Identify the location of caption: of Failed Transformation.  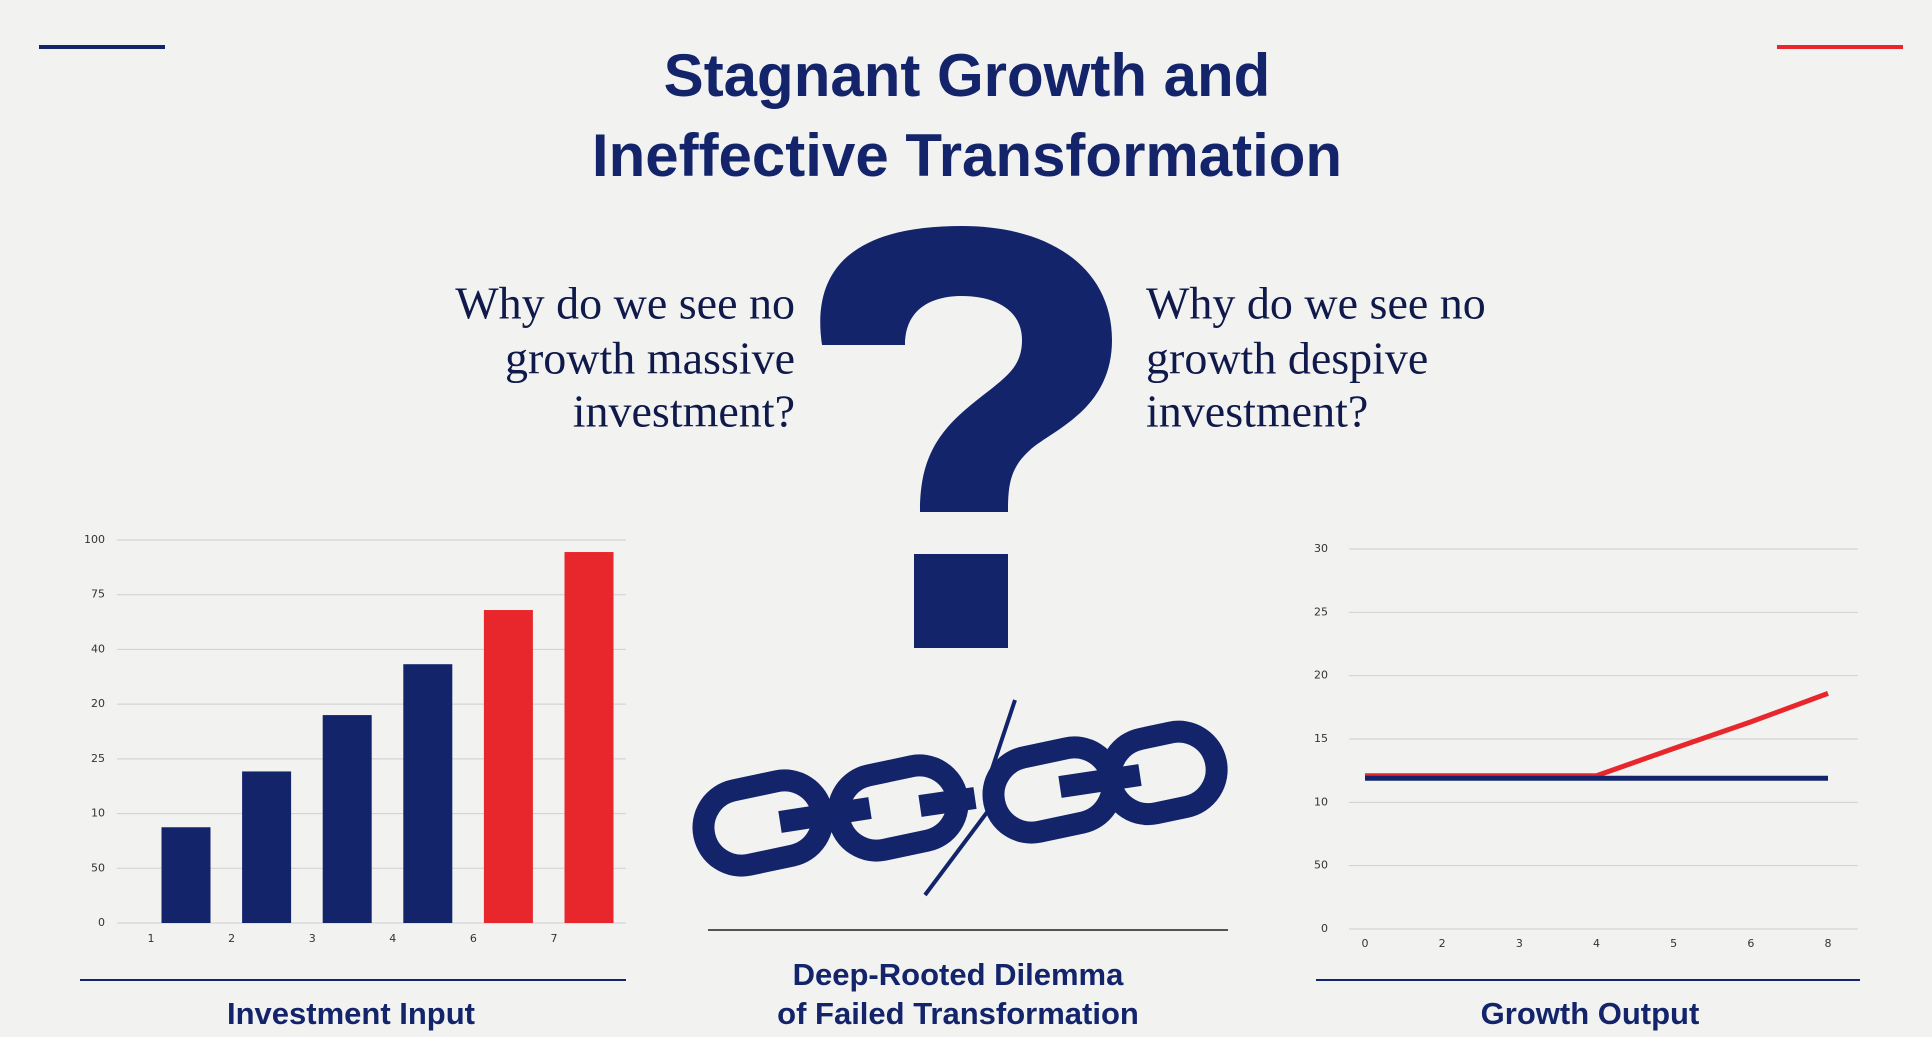
(958, 1013).